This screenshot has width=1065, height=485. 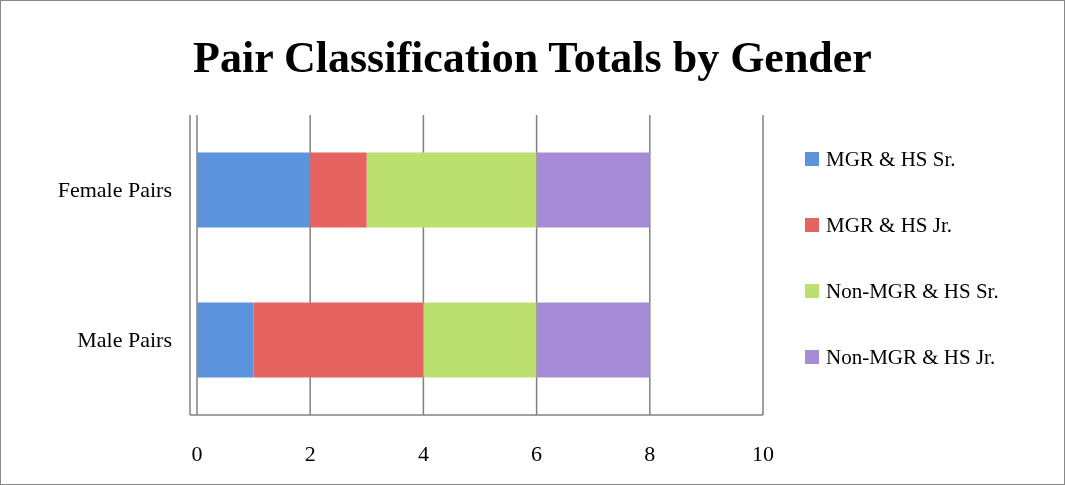 I want to click on legend-label: Non-MGR & HS Sr., so click(x=912, y=291).